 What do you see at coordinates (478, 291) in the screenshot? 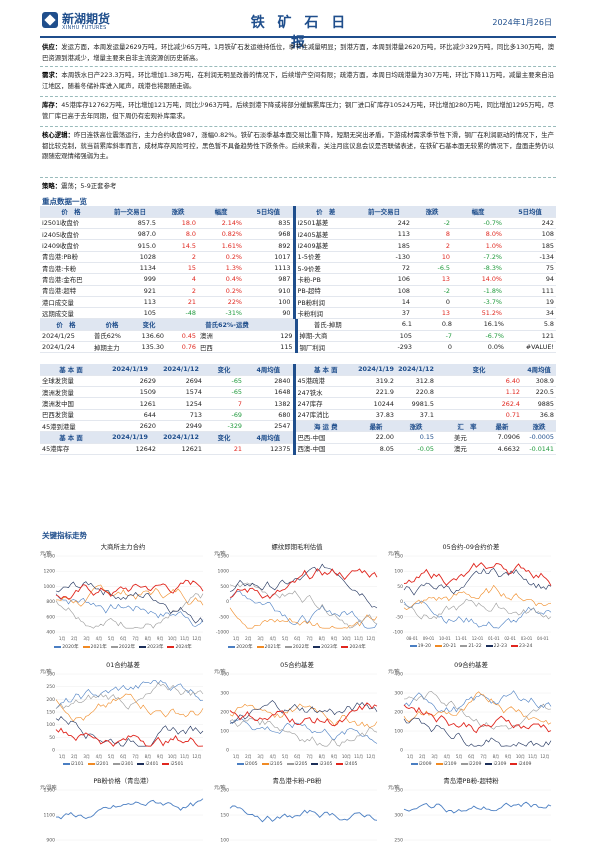
I see `table-cell: -1.8%` at bounding box center [478, 291].